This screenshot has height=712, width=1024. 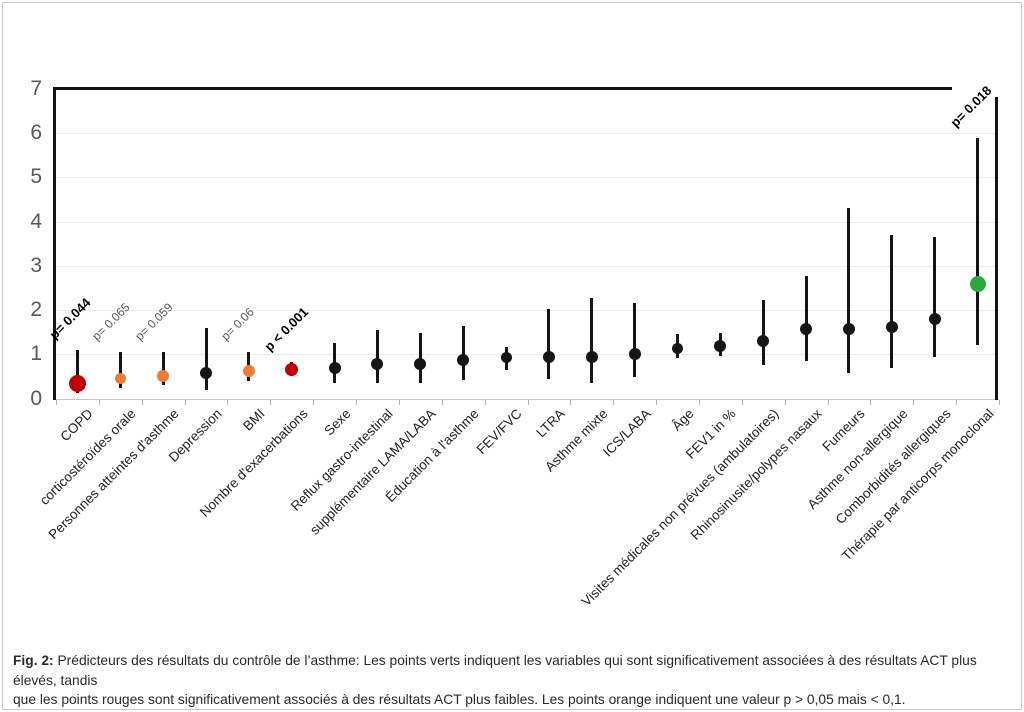 I want to click on y-tick-label: 7, so click(x=36, y=88).